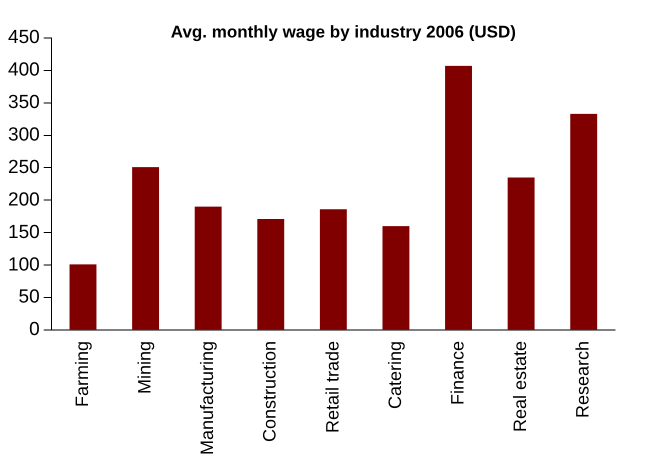 The width and height of the screenshot is (655, 462). What do you see at coordinates (343, 32) in the screenshot?
I see `chart-title: Avg. monthly wage by industry 2006 (USD)` at bounding box center [343, 32].